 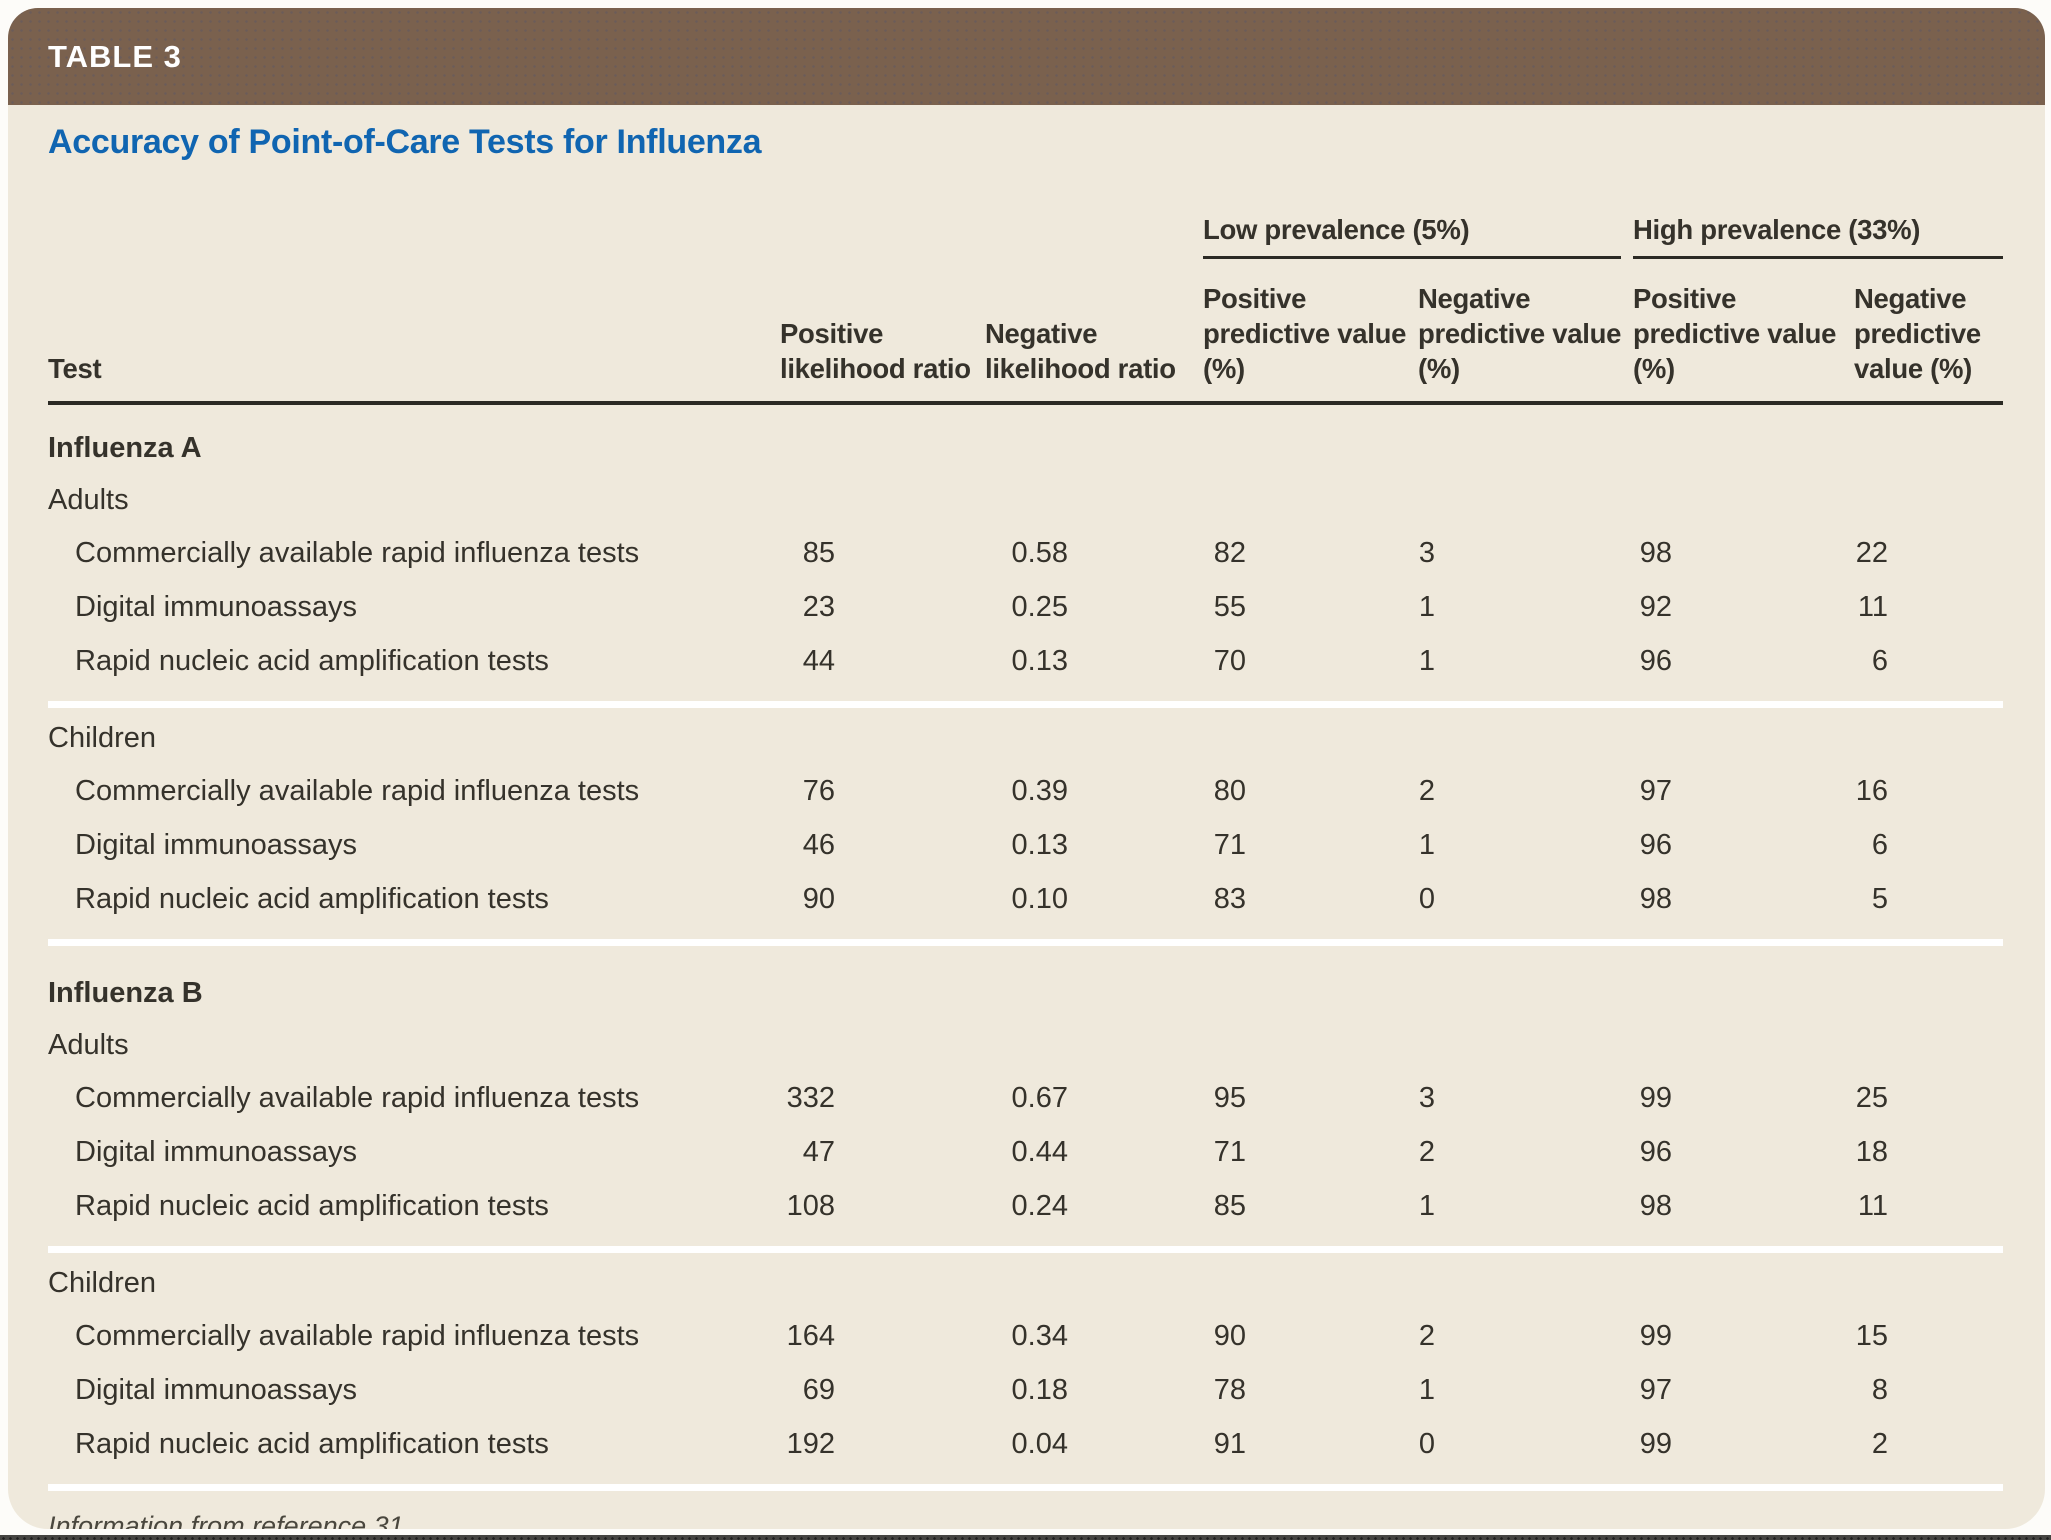 What do you see at coordinates (1336, 229) in the screenshot?
I see `group-low-label: Low prevalence (5%)` at bounding box center [1336, 229].